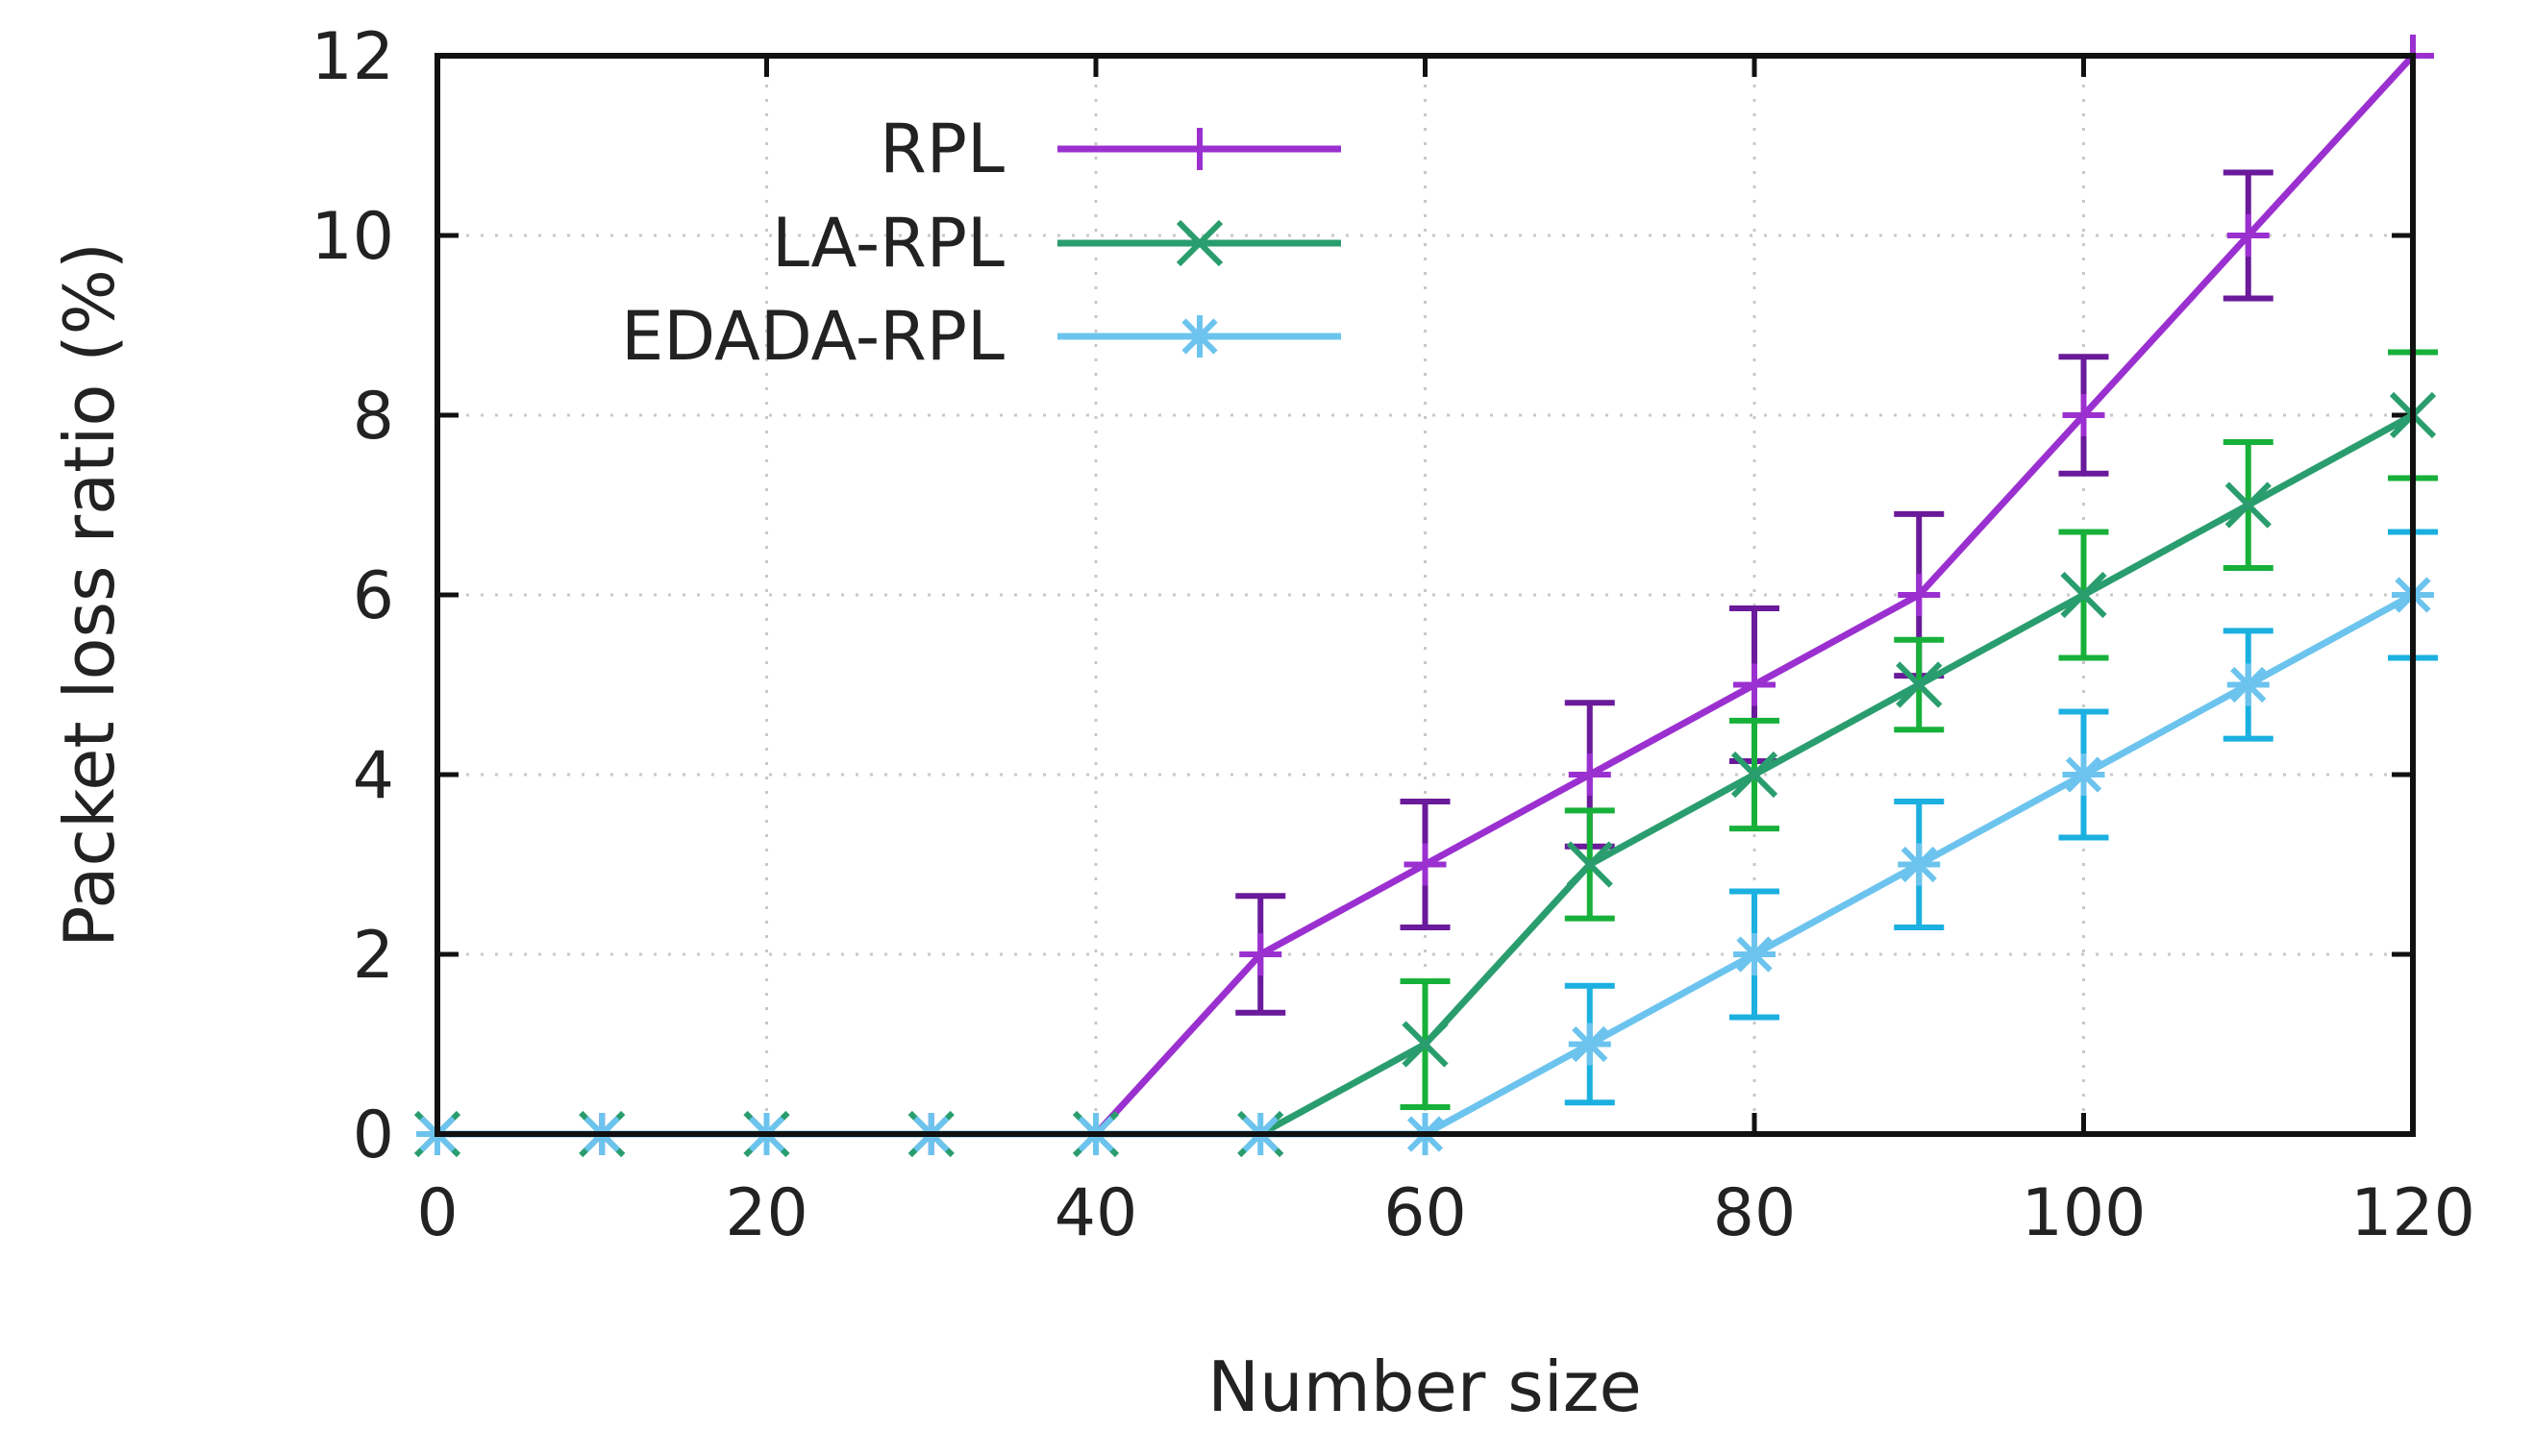 This screenshot has height=1456, width=2534. What do you see at coordinates (767, 1213) in the screenshot?
I see `x-tick-label: 20` at bounding box center [767, 1213].